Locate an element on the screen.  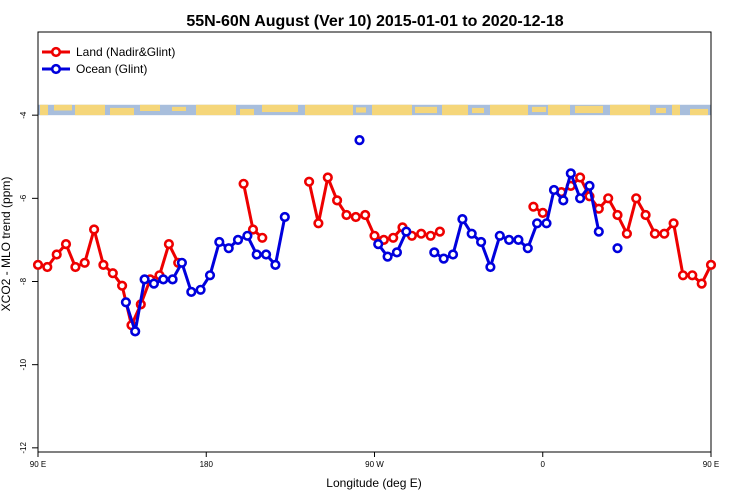
x-tick-label: 90 W is located at coordinates (374, 464).